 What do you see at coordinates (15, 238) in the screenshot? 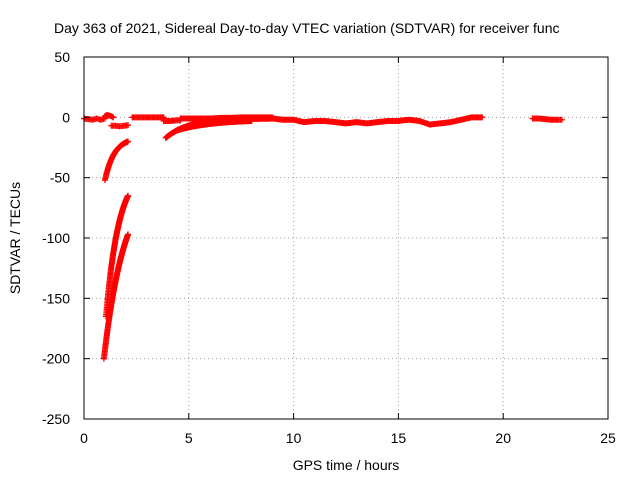
I see `y-axis-label: SDTVAR / TECUs` at bounding box center [15, 238].